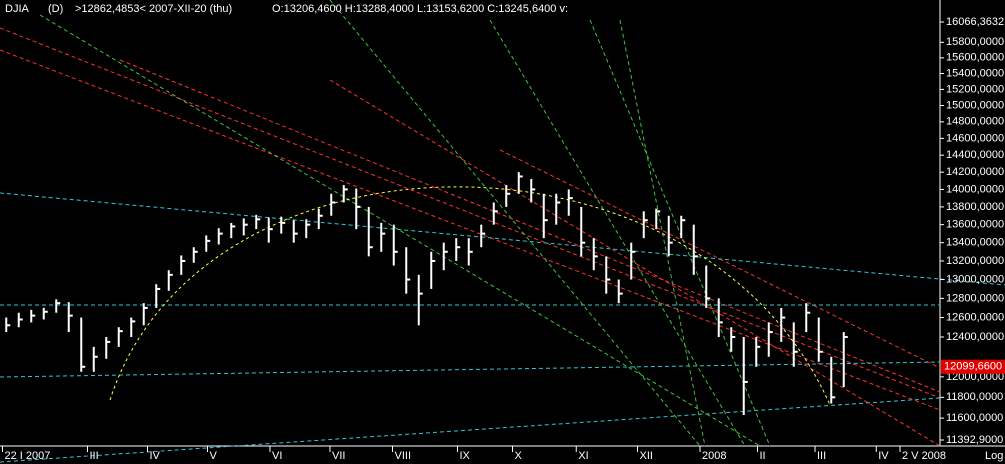 This screenshot has width=1005, height=464. Describe the element at coordinates (975, 105) in the screenshot. I see `y-tick-label: 15000,0000` at that location.